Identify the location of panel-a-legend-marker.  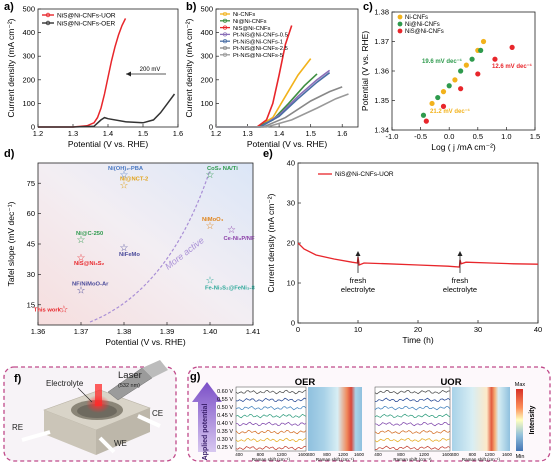
(48, 23).